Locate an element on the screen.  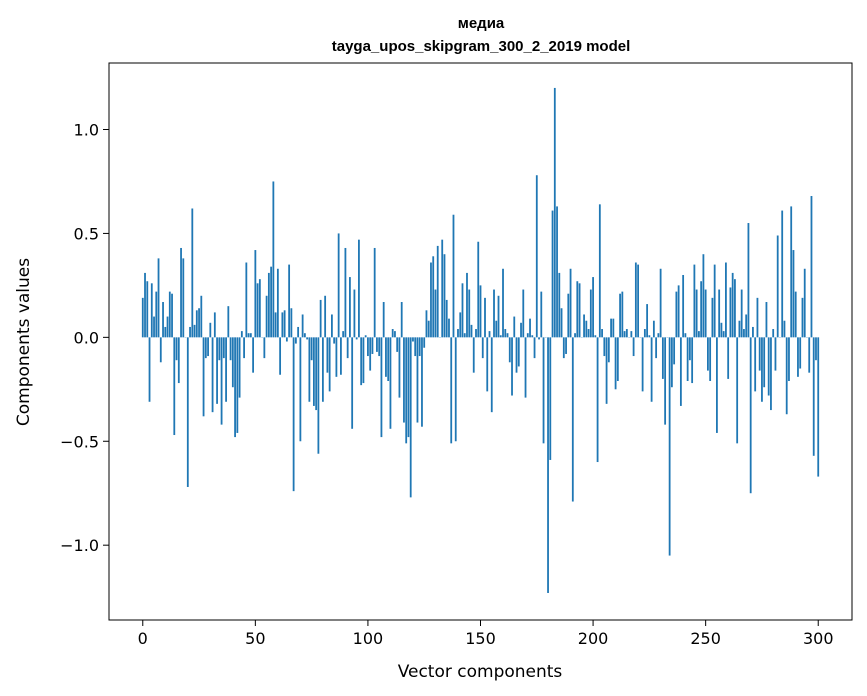
x-tick-label: 300 is located at coordinates (818, 638).